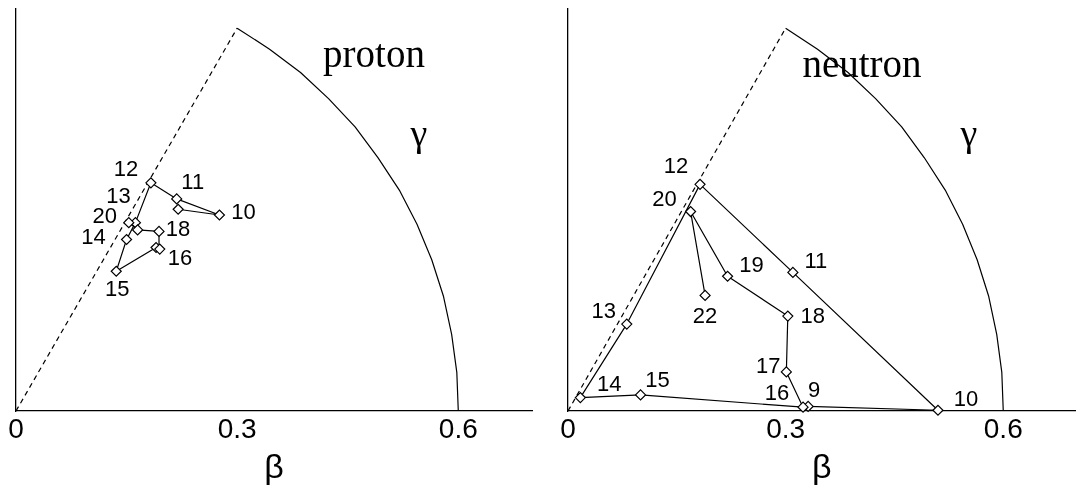  Describe the element at coordinates (768, 366) in the screenshot. I see `annotation: 17` at that location.